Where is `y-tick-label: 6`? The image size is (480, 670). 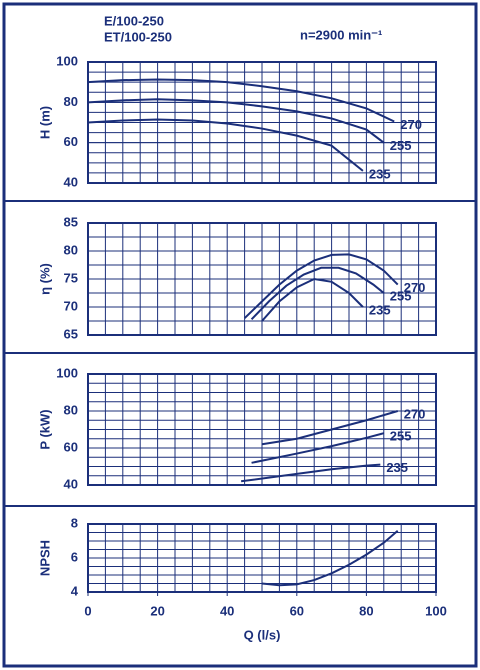 y-tick-label: 6 is located at coordinates (74, 556).